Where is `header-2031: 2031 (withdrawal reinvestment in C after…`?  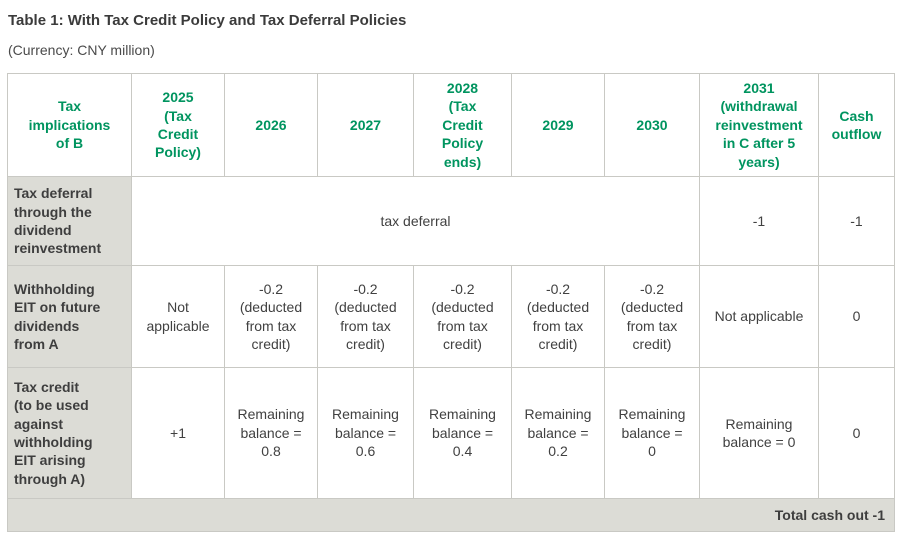 header-2031: 2031 (withdrawal reinvestment in C after… is located at coordinates (759, 125).